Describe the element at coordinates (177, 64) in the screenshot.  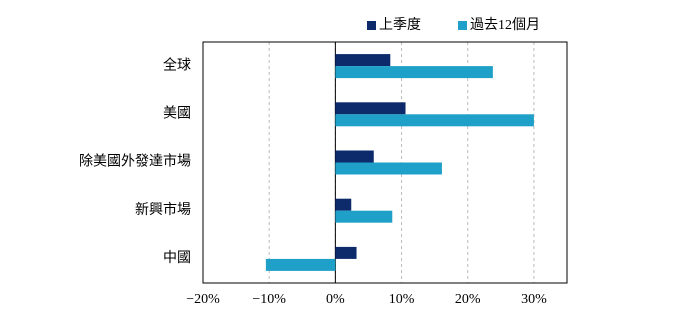
I see `y-tick-label: 全球` at that location.